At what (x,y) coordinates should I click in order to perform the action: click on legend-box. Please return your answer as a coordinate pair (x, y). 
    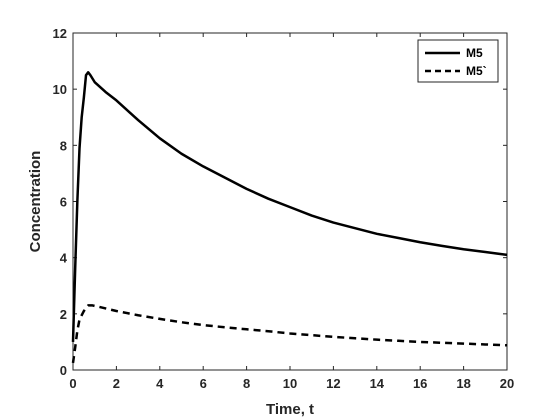
    Looking at the image, I should click on (458, 61).